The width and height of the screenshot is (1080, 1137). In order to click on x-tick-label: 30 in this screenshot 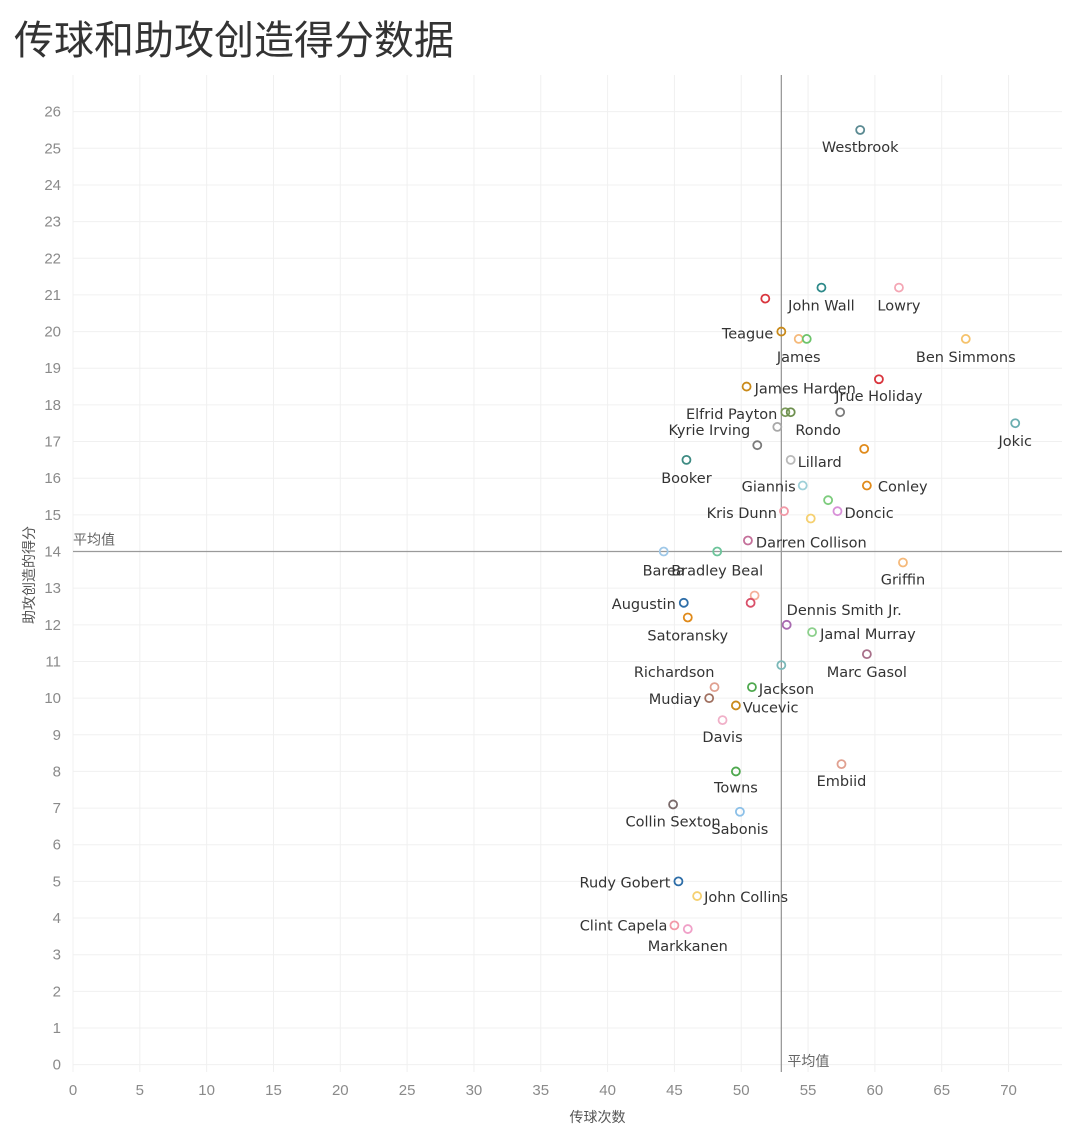, I will do `click(474, 1090)`.